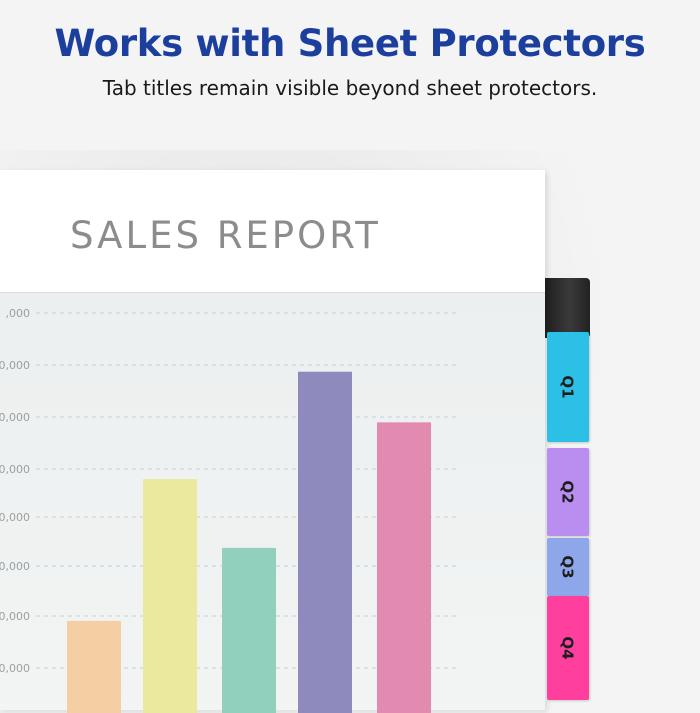 The width and height of the screenshot is (700, 713). I want to click on tab-q3: Q3, so click(568, 567).